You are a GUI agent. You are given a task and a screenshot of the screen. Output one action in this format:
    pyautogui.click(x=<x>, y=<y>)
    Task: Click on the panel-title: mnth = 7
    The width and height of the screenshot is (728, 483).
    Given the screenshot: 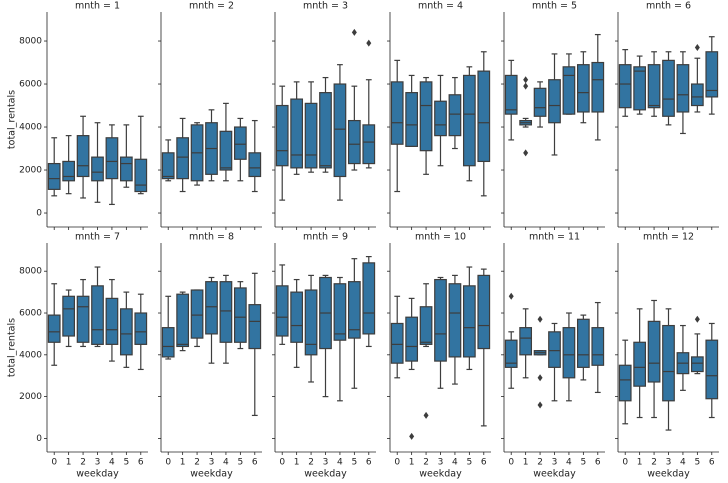 What is the action you would take?
    pyautogui.click(x=97, y=237)
    